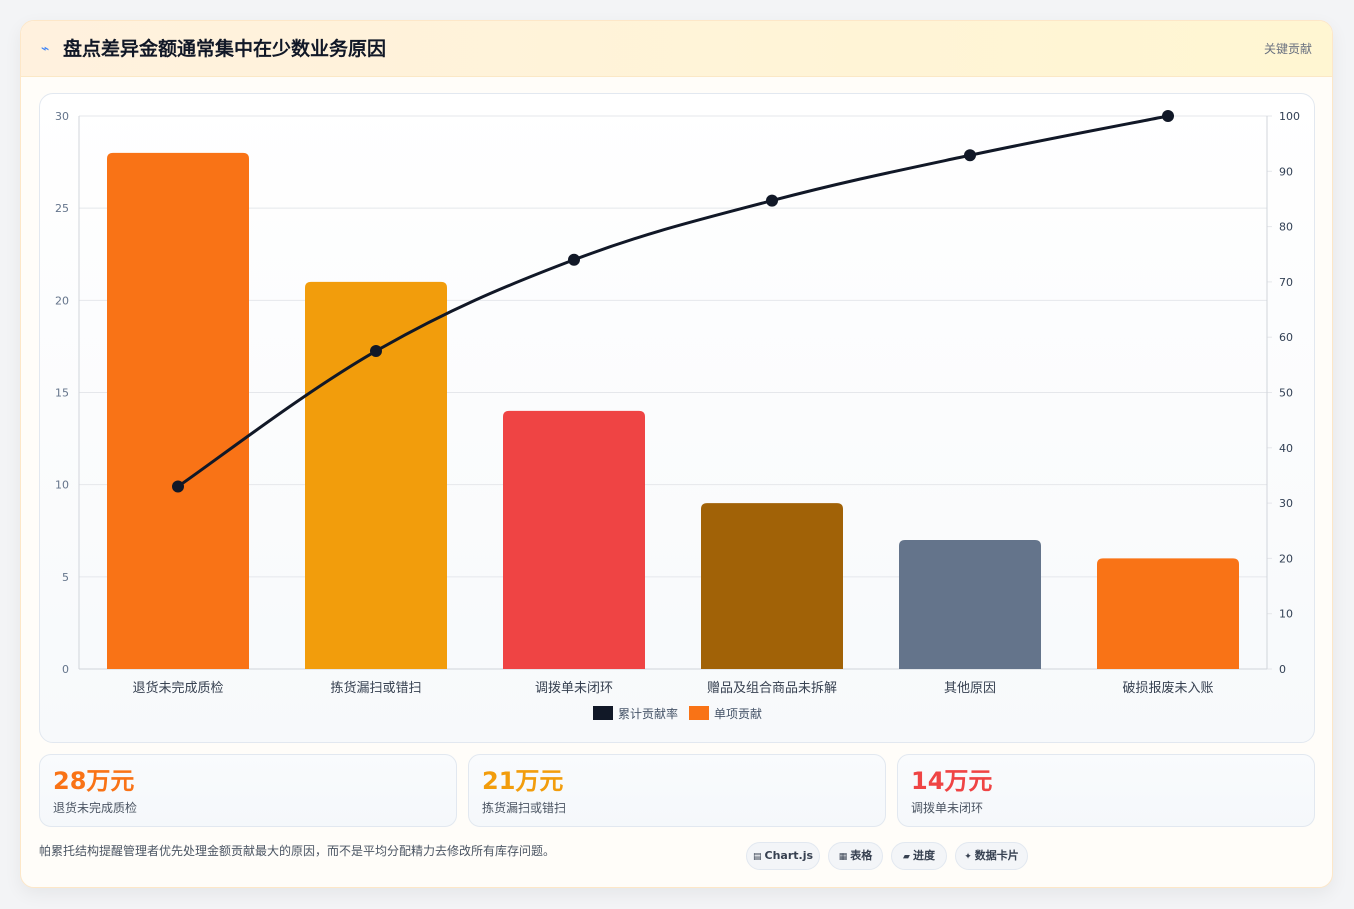  What do you see at coordinates (1286, 503) in the screenshot?
I see `y2-tick-label: 30` at bounding box center [1286, 503].